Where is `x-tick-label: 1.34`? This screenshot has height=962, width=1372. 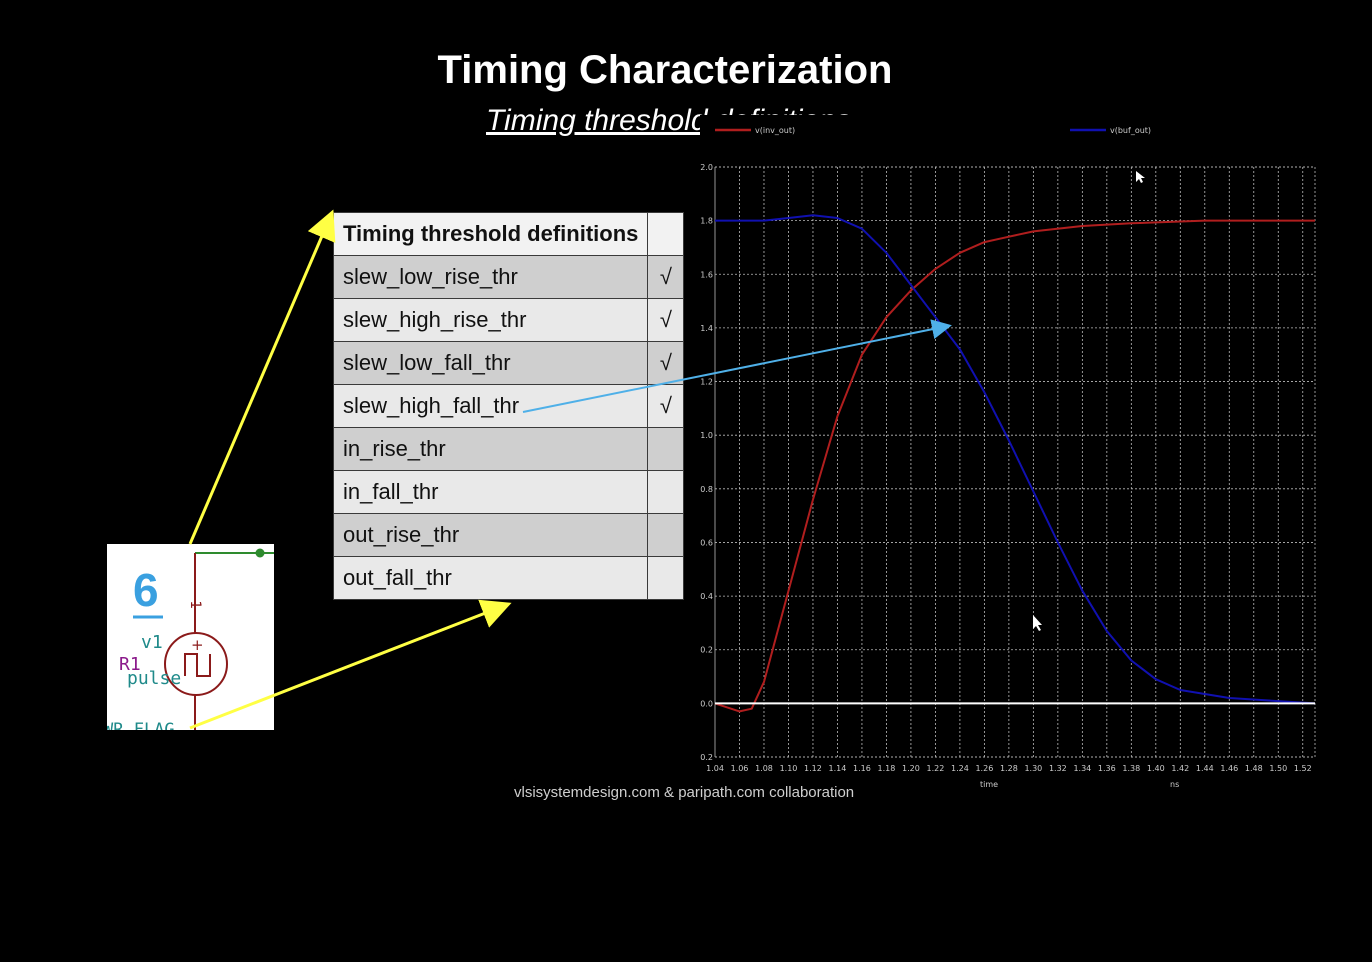 x-tick-label: 1.34 is located at coordinates (1082, 768).